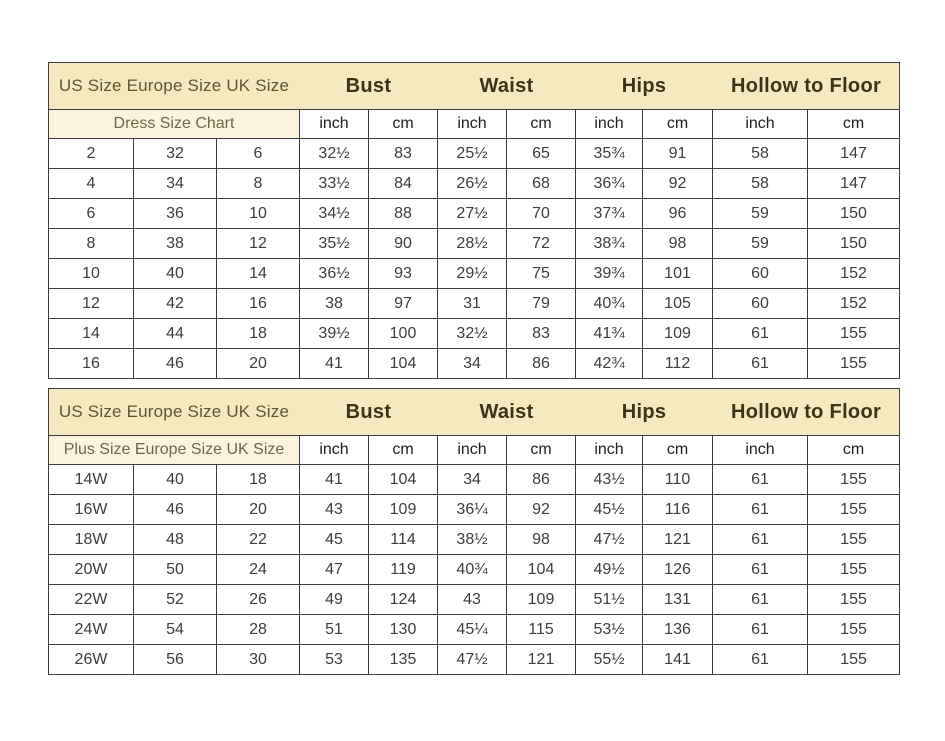 The height and width of the screenshot is (741, 945). What do you see at coordinates (609, 659) in the screenshot?
I see `cell: 55½` at bounding box center [609, 659].